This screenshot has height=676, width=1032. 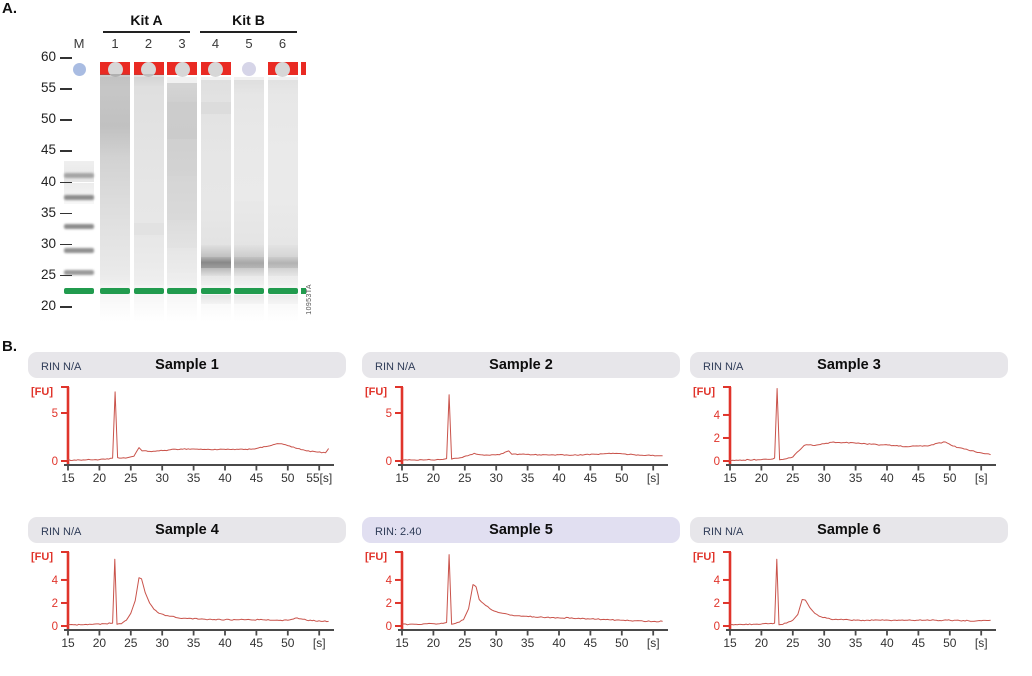 I want to click on y-tick-label: 0, so click(x=55, y=627).